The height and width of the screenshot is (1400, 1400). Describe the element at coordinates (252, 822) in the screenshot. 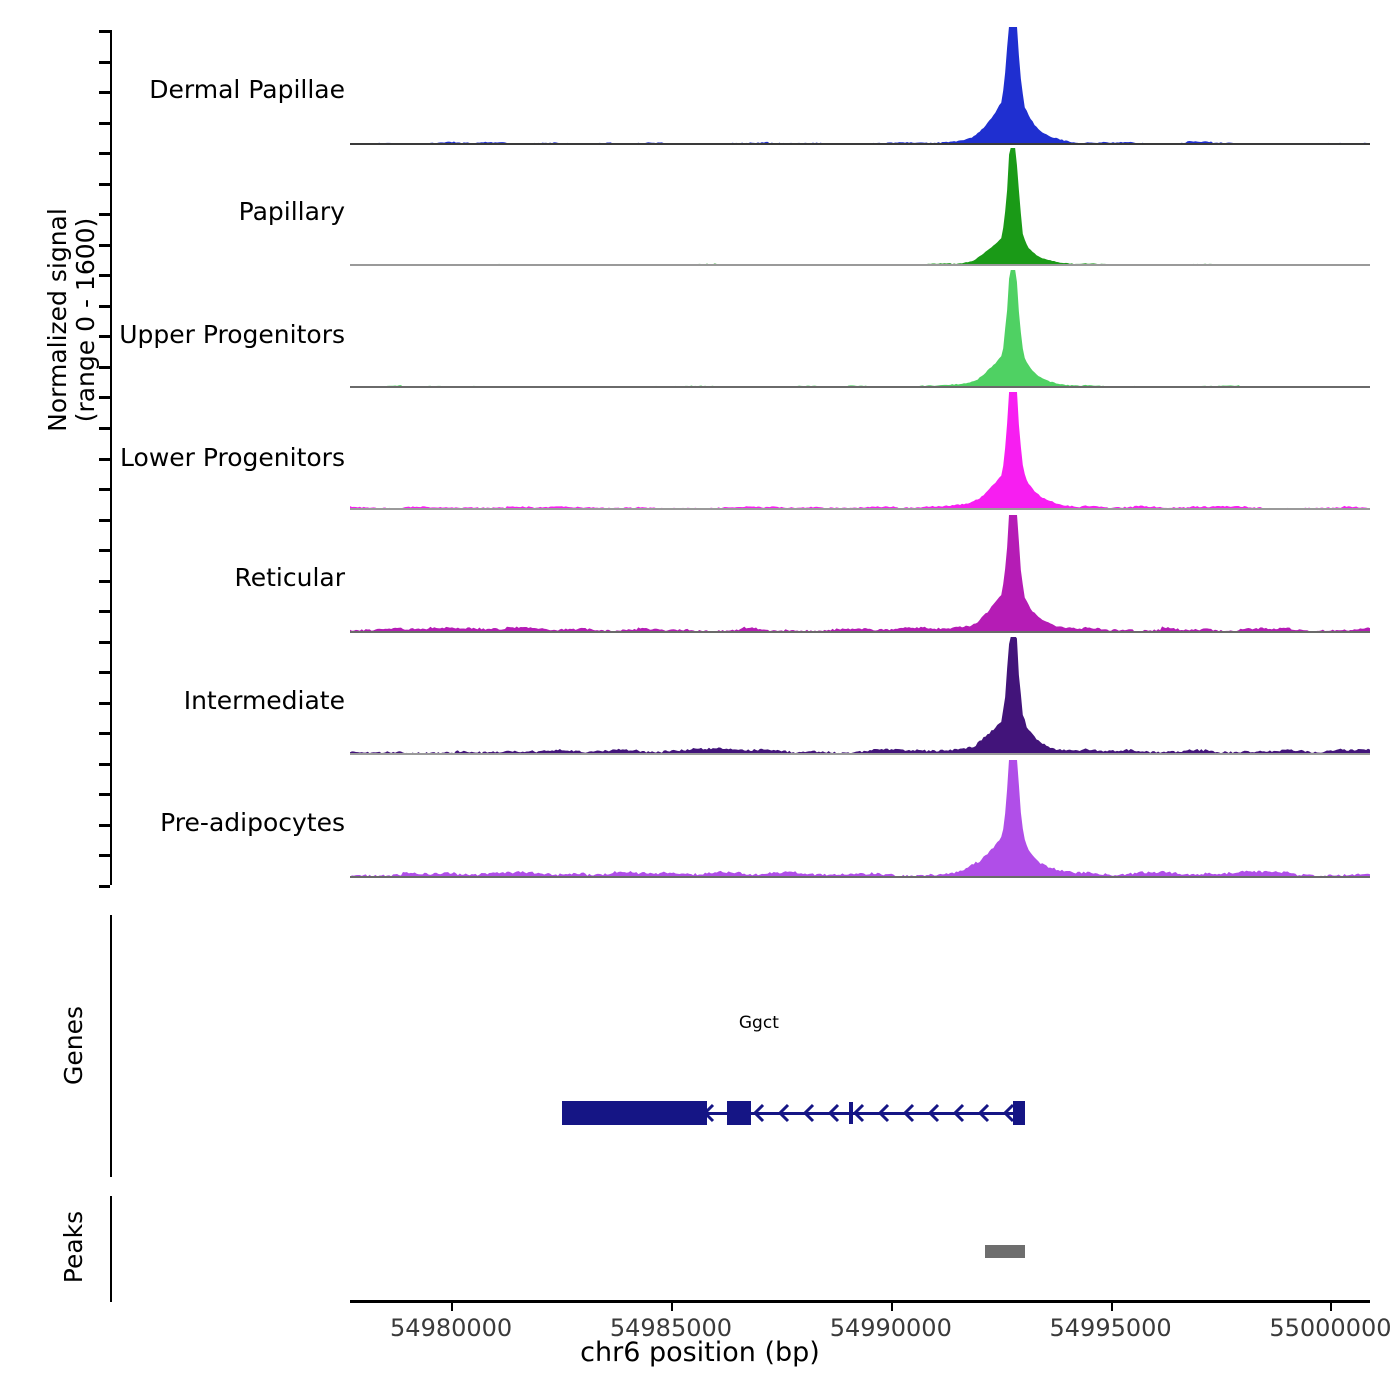

I see `track-label-pre-adipocytes: Pre-adipocytes` at that location.